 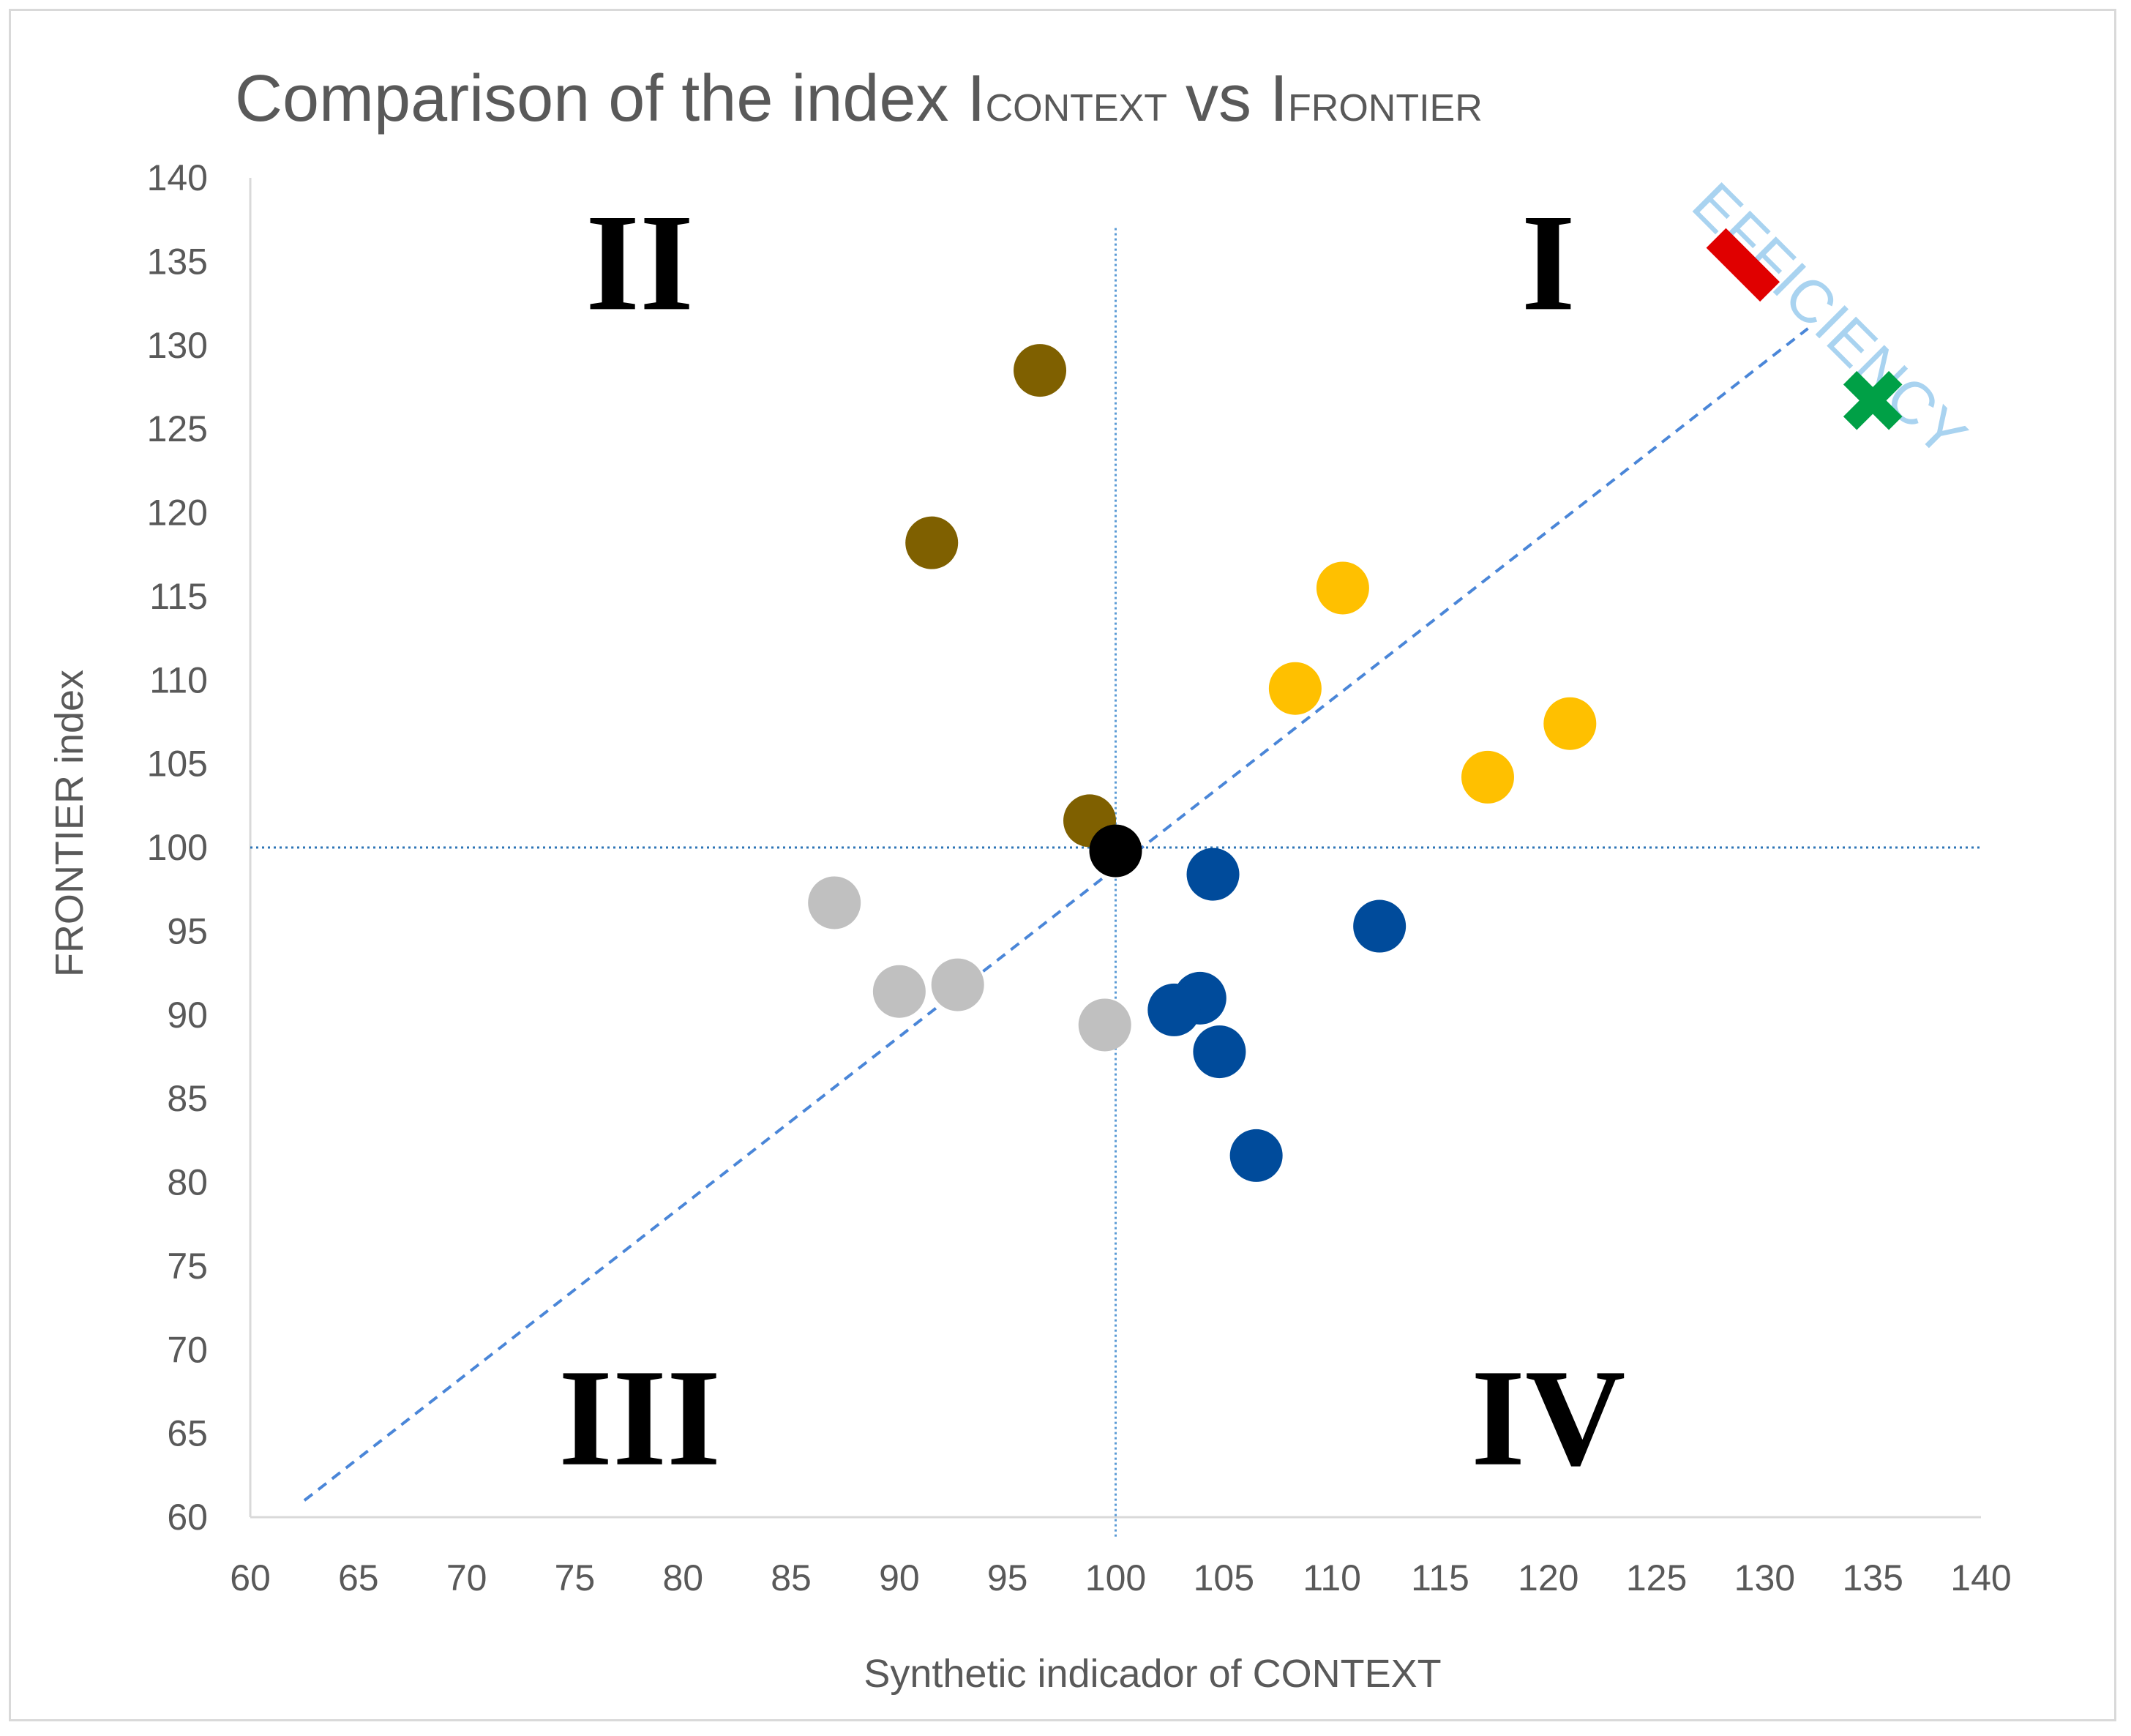 What do you see at coordinates (178, 597) in the screenshot?
I see `y-tick-label: 115` at bounding box center [178, 597].